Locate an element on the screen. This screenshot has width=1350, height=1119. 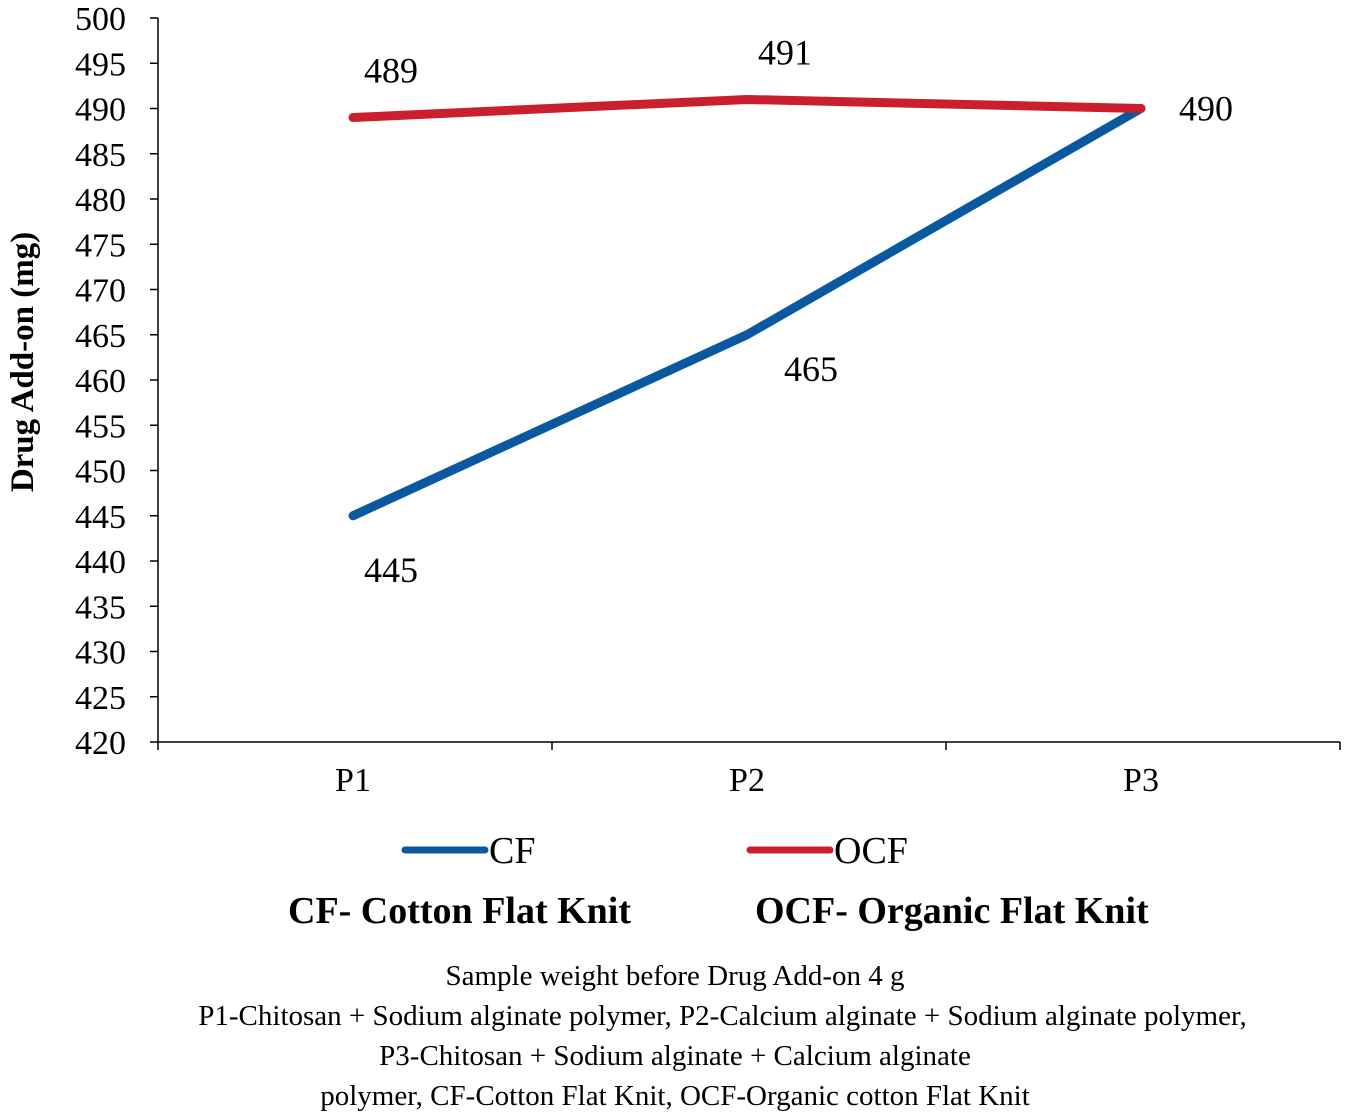
data-label-cf: 465 is located at coordinates (811, 369).